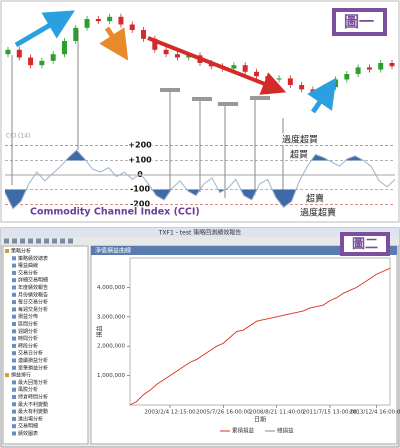  Describe the element at coordinates (200, 241) in the screenshot. I see `toolbar` at that location.